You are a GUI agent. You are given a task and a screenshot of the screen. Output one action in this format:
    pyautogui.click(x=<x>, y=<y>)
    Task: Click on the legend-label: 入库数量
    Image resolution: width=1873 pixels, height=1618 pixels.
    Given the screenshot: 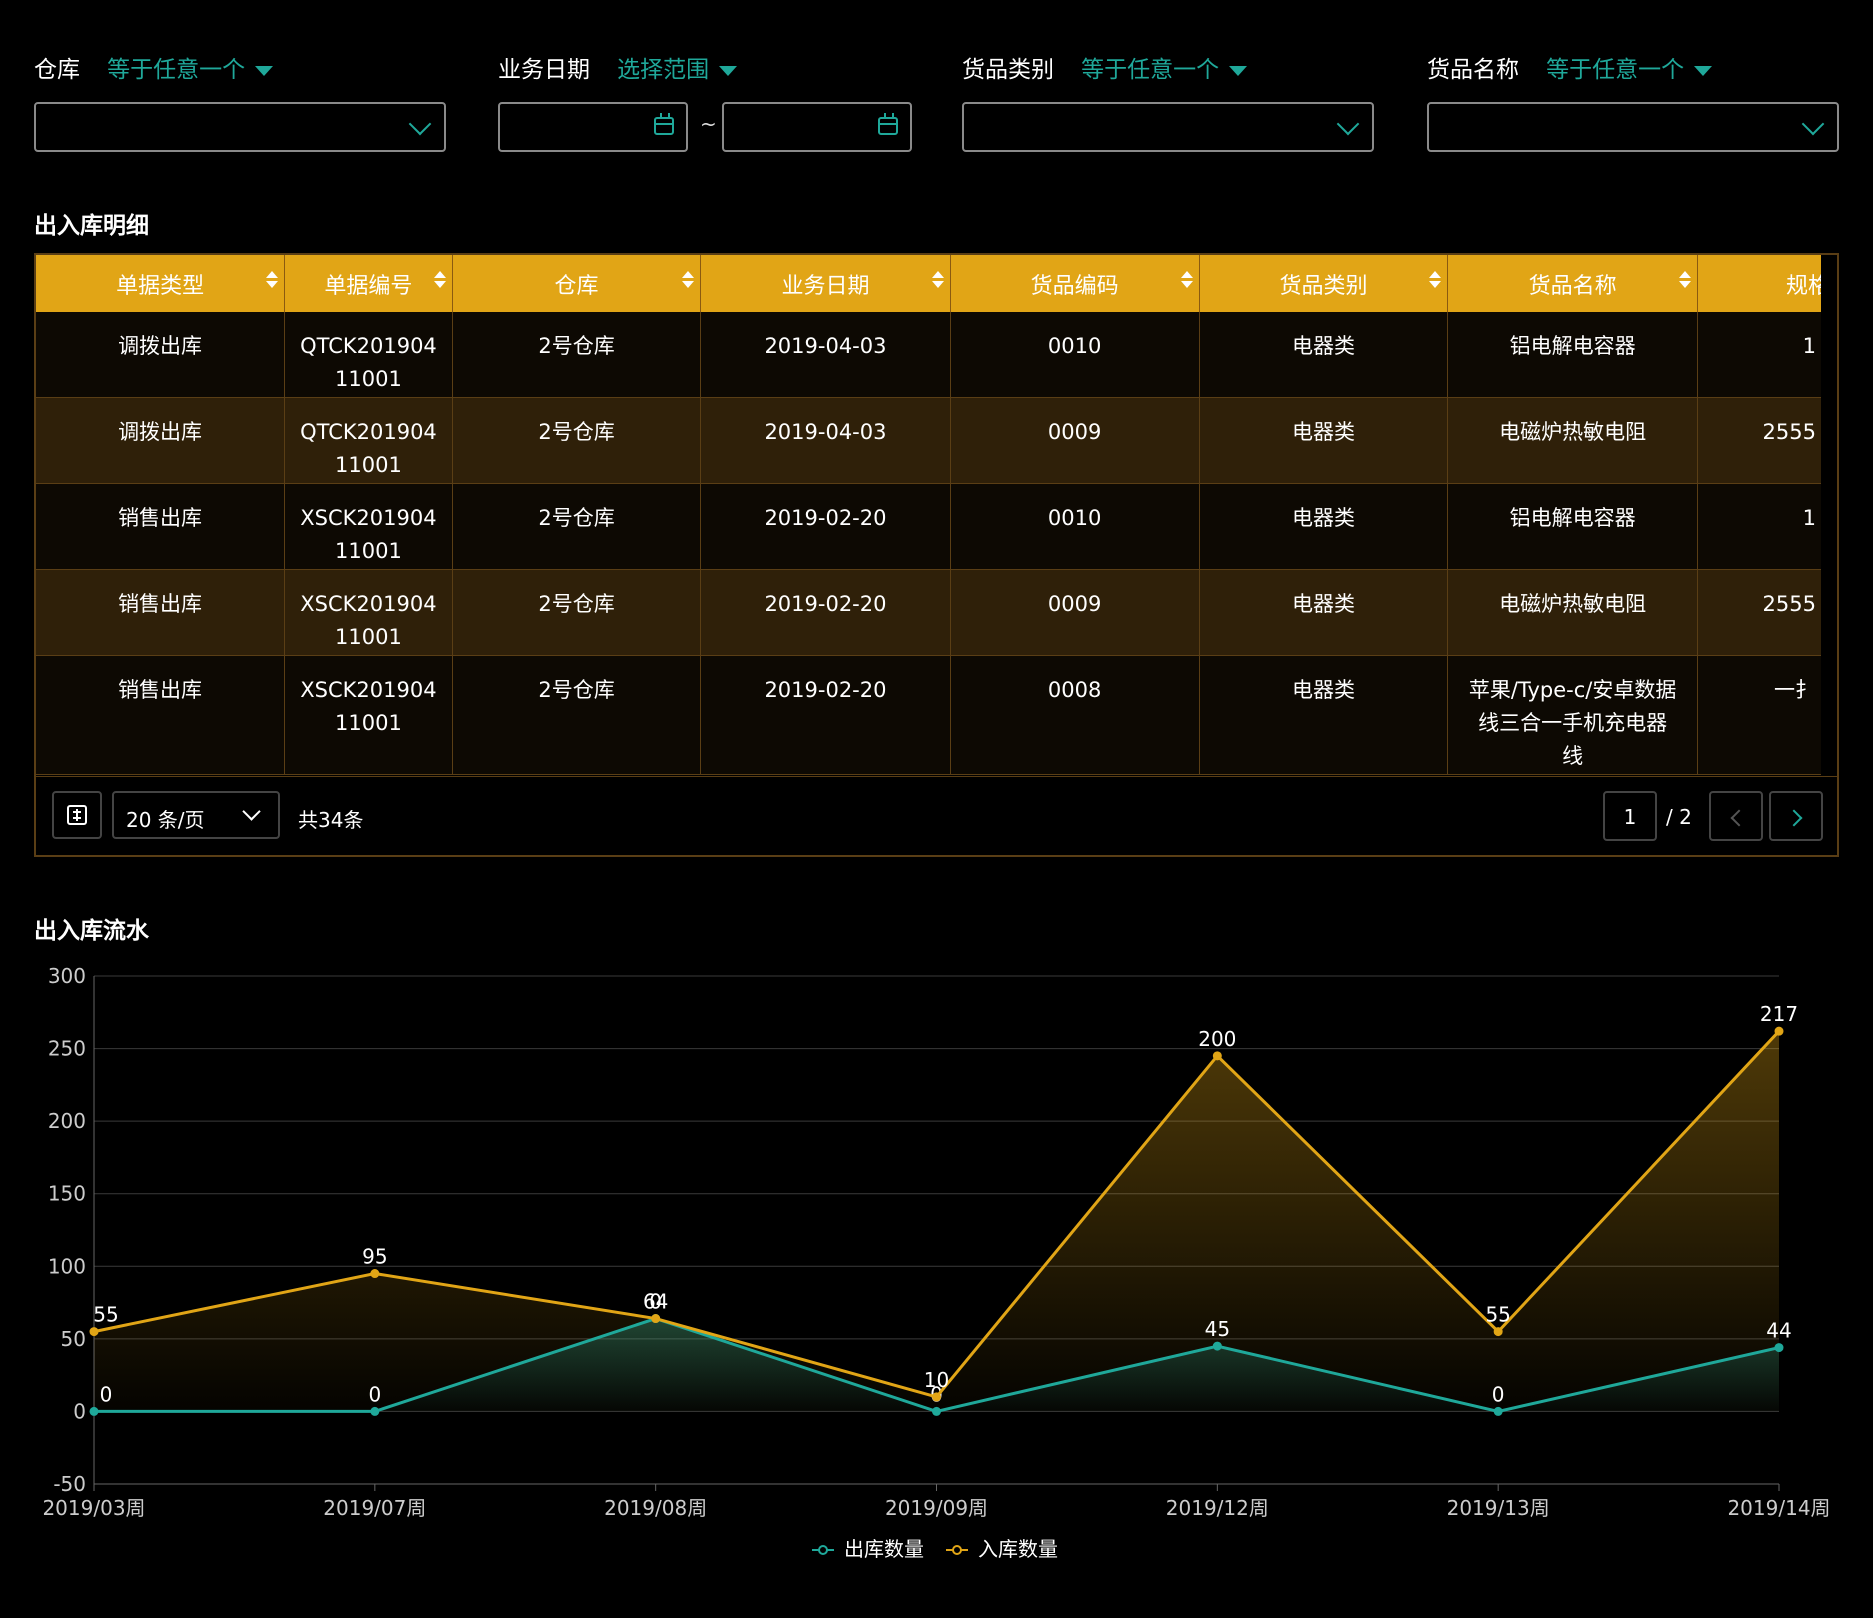 What is the action you would take?
    pyautogui.click(x=1018, y=1549)
    